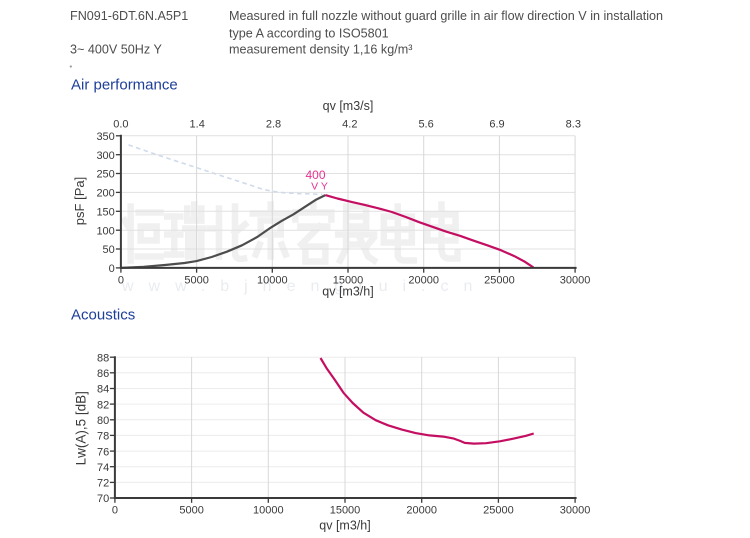  I want to click on svg-text: FN091-6DT.6N.A5P1, so click(129, 16).